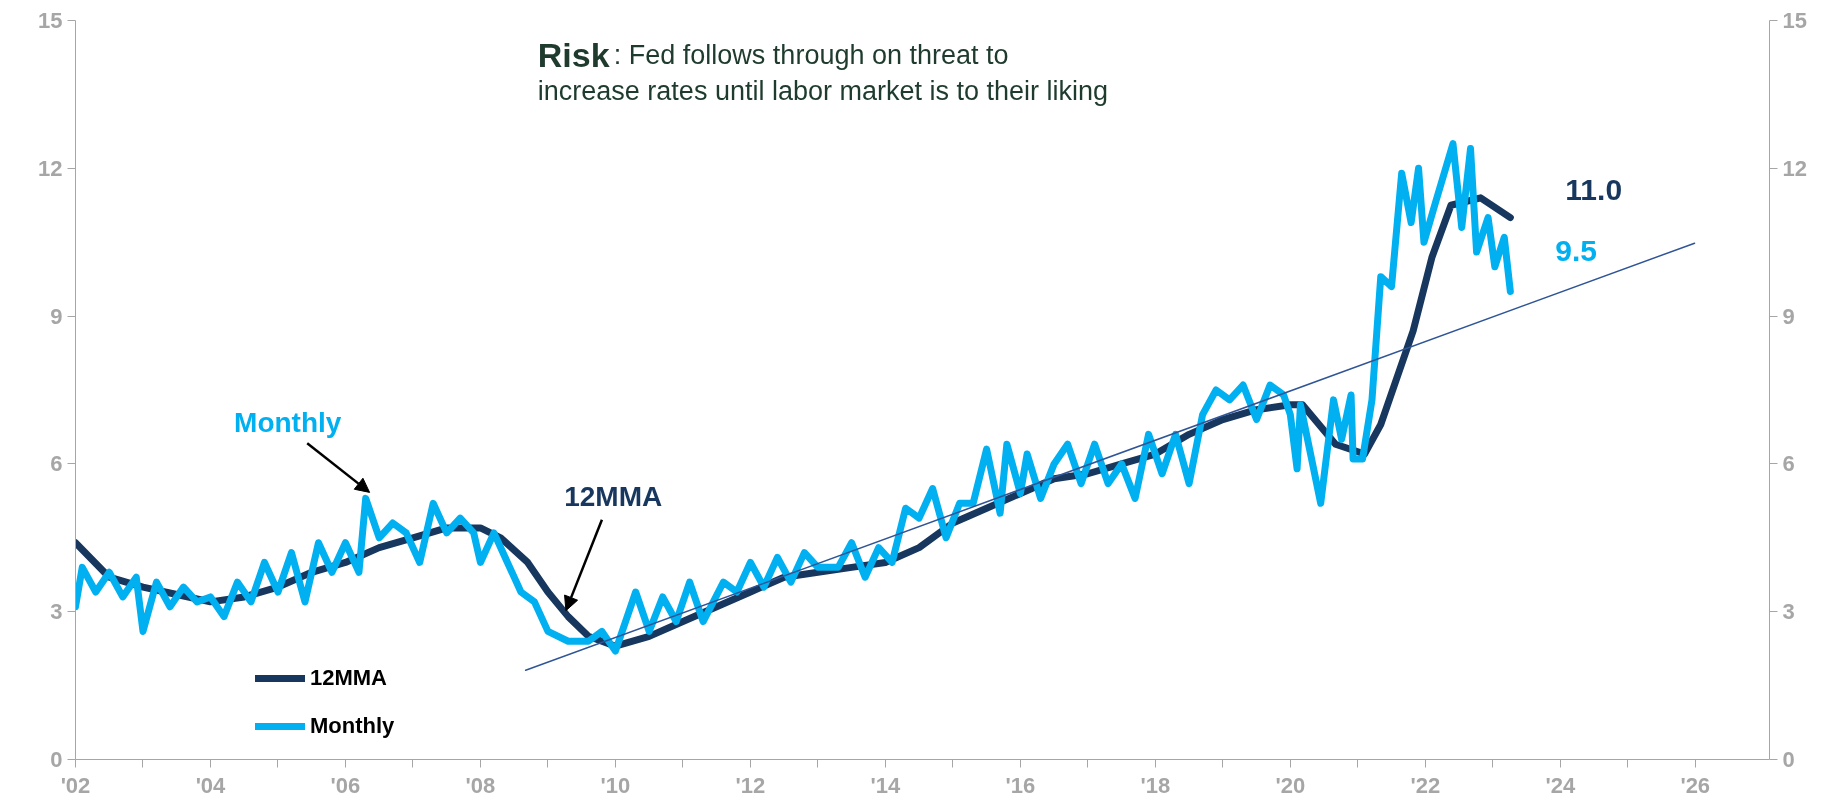 The image size is (1837, 812). What do you see at coordinates (211, 785) in the screenshot?
I see `x-tick-label: '04` at bounding box center [211, 785].